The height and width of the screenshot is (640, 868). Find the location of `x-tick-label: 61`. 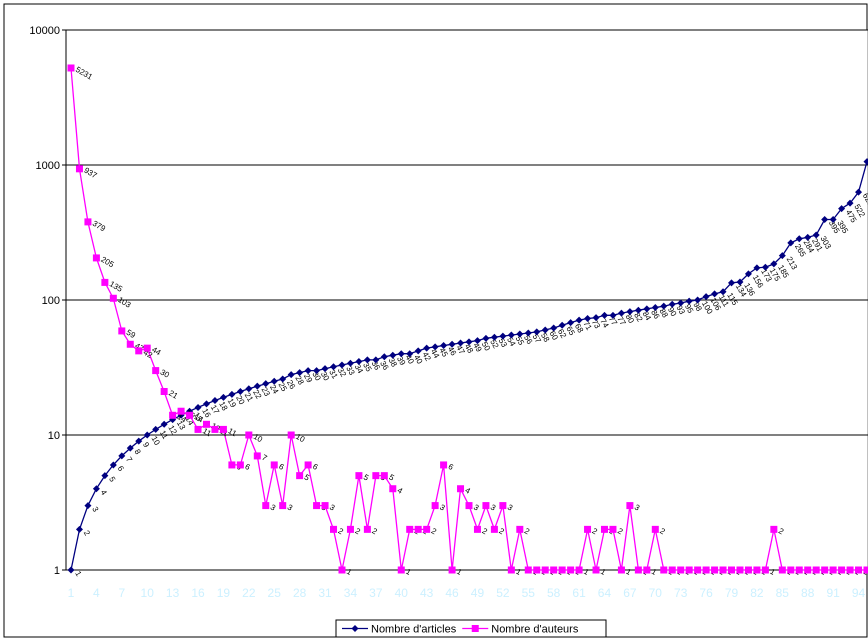

x-tick-label: 61 is located at coordinates (579, 593).